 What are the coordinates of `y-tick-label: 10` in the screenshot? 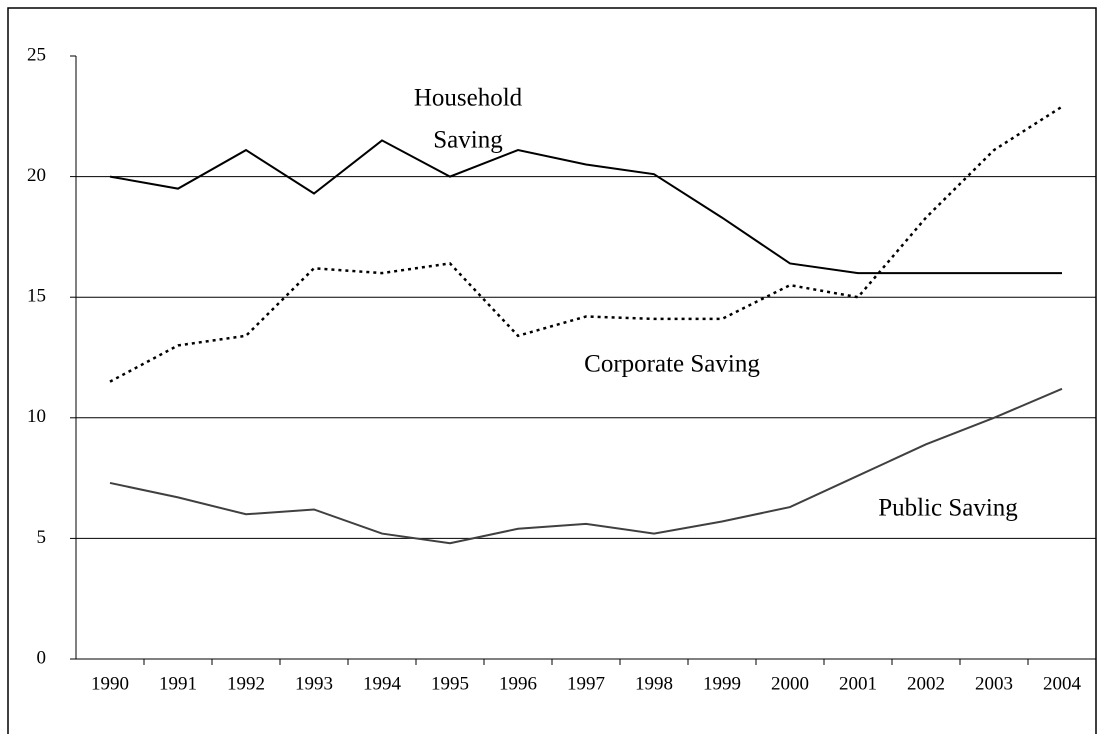 It's located at (36, 416).